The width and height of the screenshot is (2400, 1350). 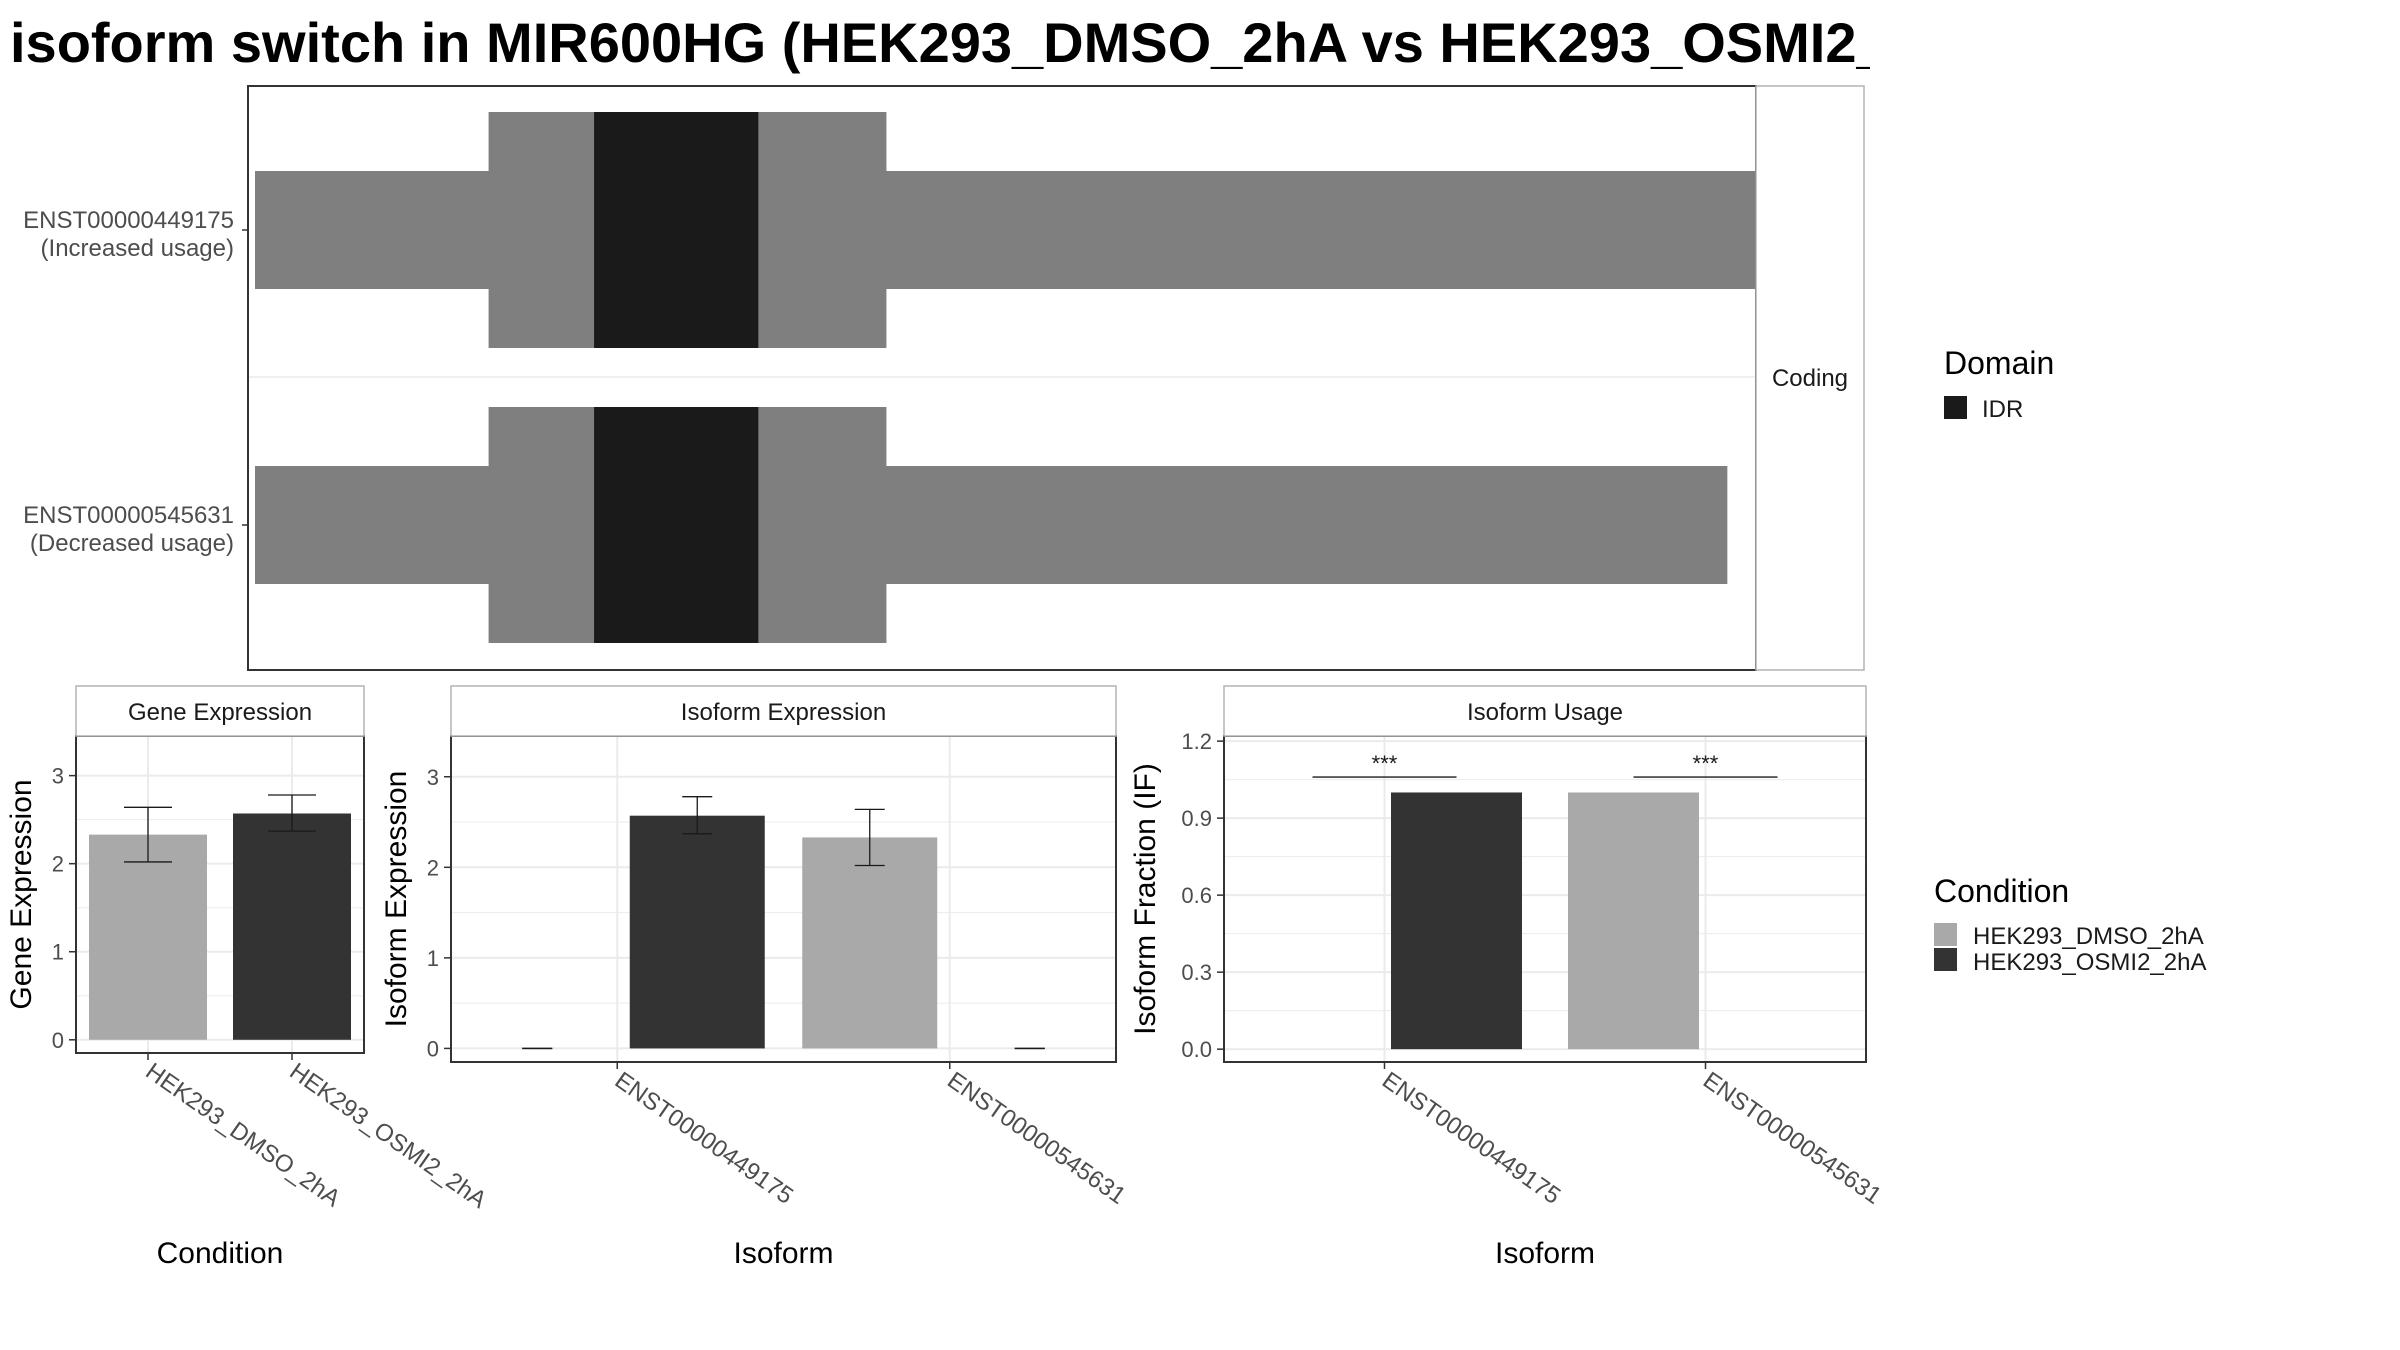 What do you see at coordinates (2002, 409) in the screenshot?
I see `domain-legend-label-idr: IDR` at bounding box center [2002, 409].